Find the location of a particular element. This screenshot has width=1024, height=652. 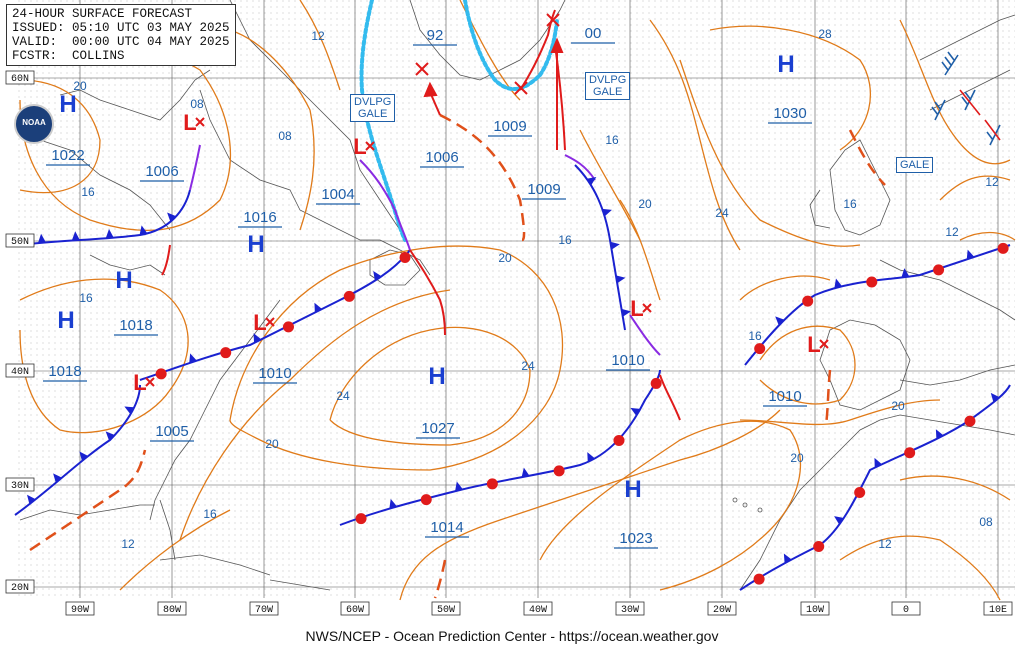

lon-label: 0 is located at coordinates (906, 610).